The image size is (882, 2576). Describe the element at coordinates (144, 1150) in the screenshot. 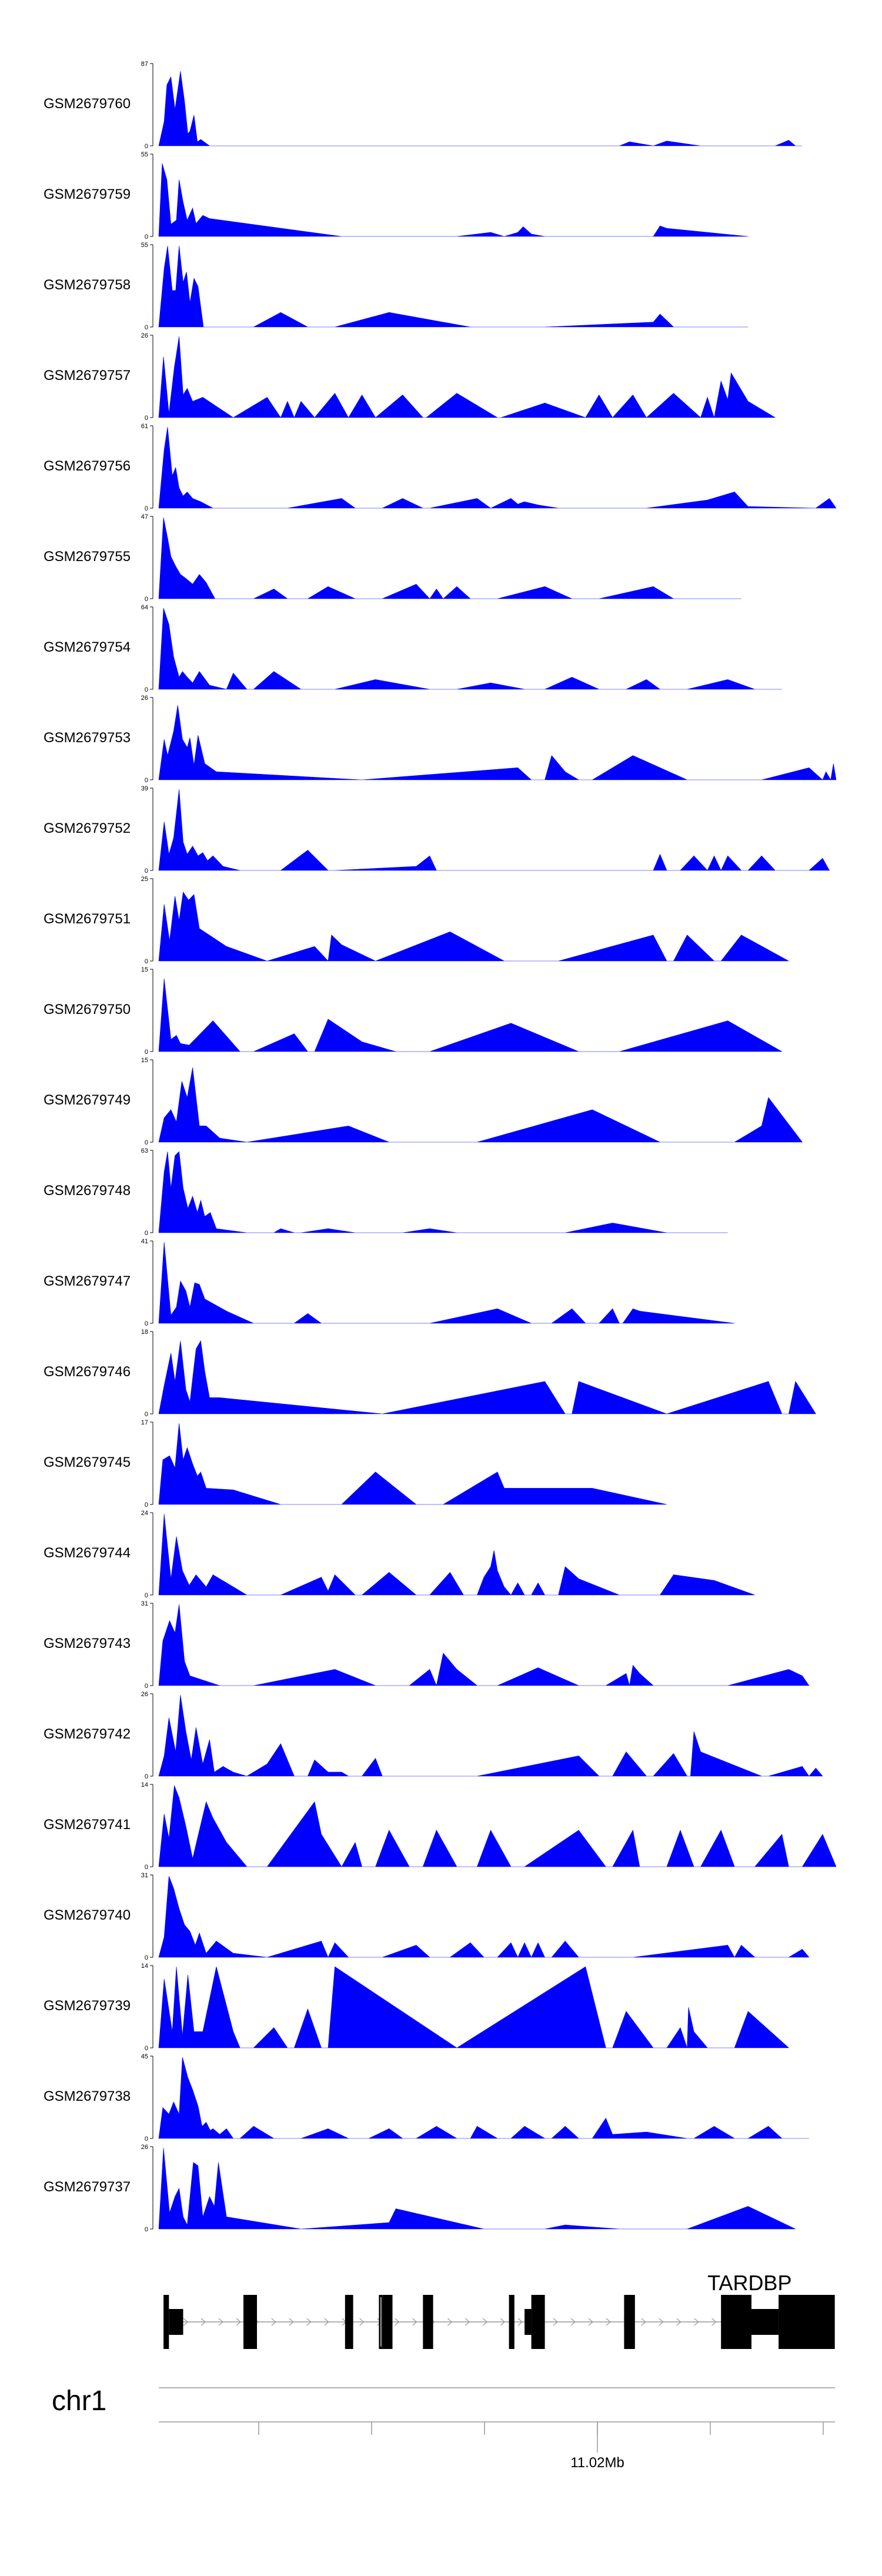

I see `y-tick-label-max: 63` at that location.